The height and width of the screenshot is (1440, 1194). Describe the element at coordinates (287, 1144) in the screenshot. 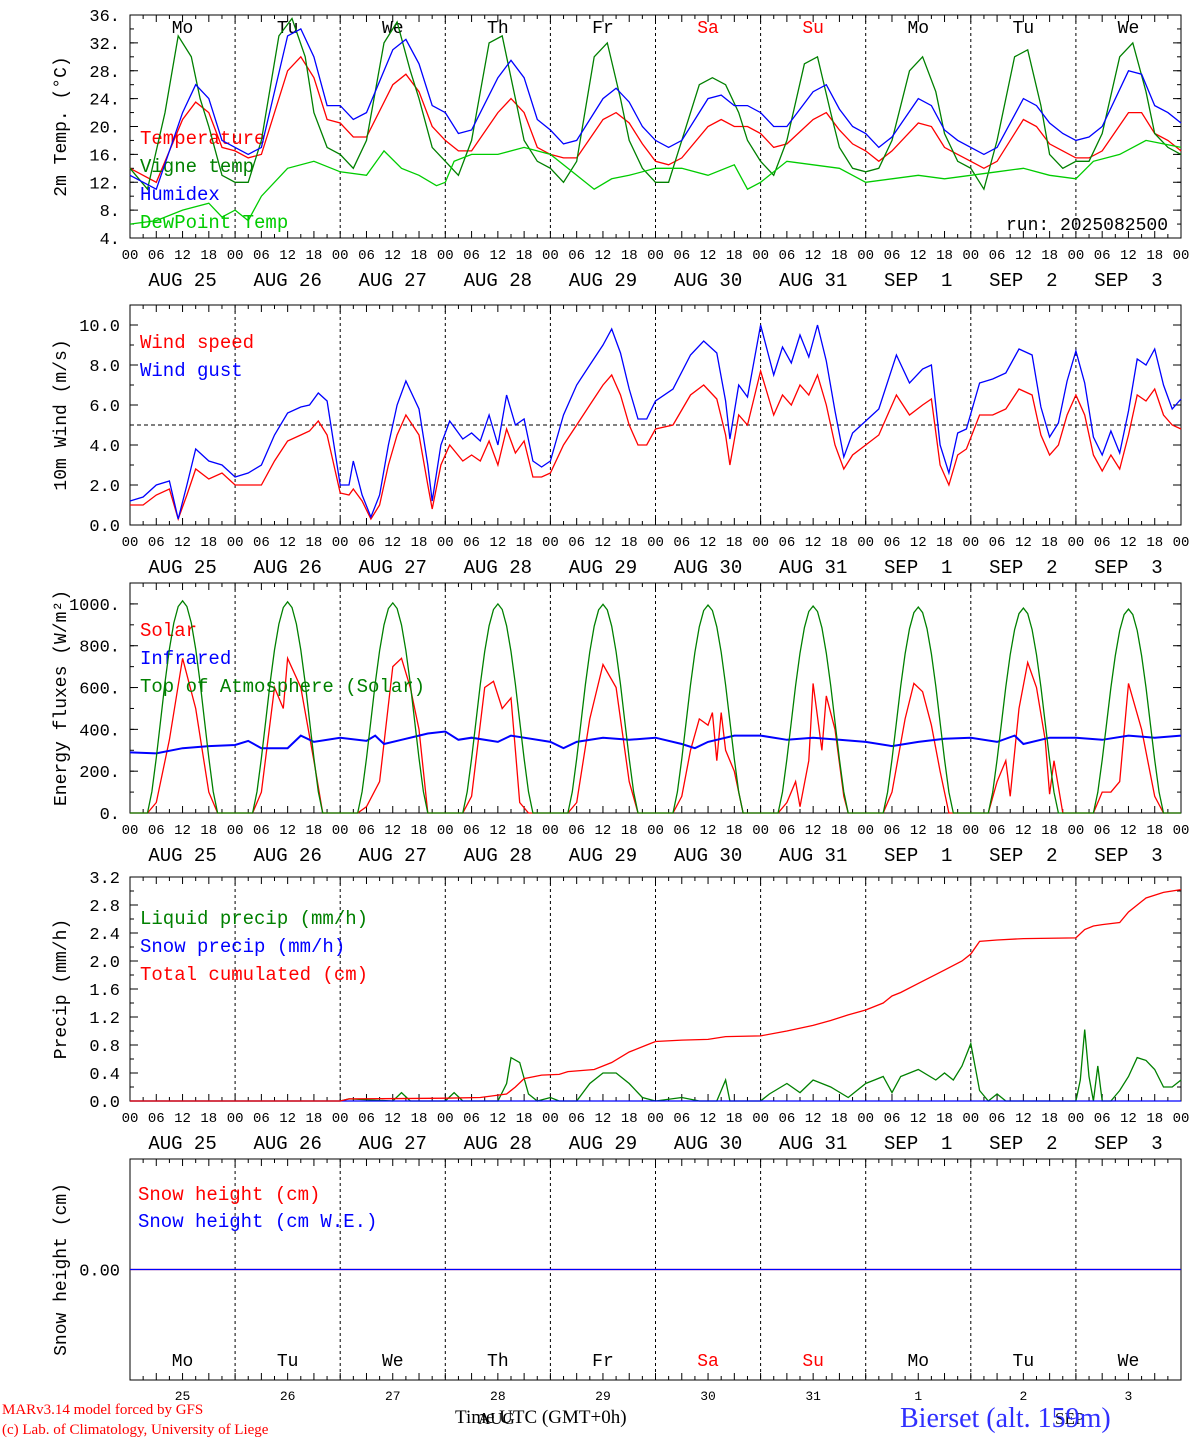

I see `date-label: AUG 26` at that location.